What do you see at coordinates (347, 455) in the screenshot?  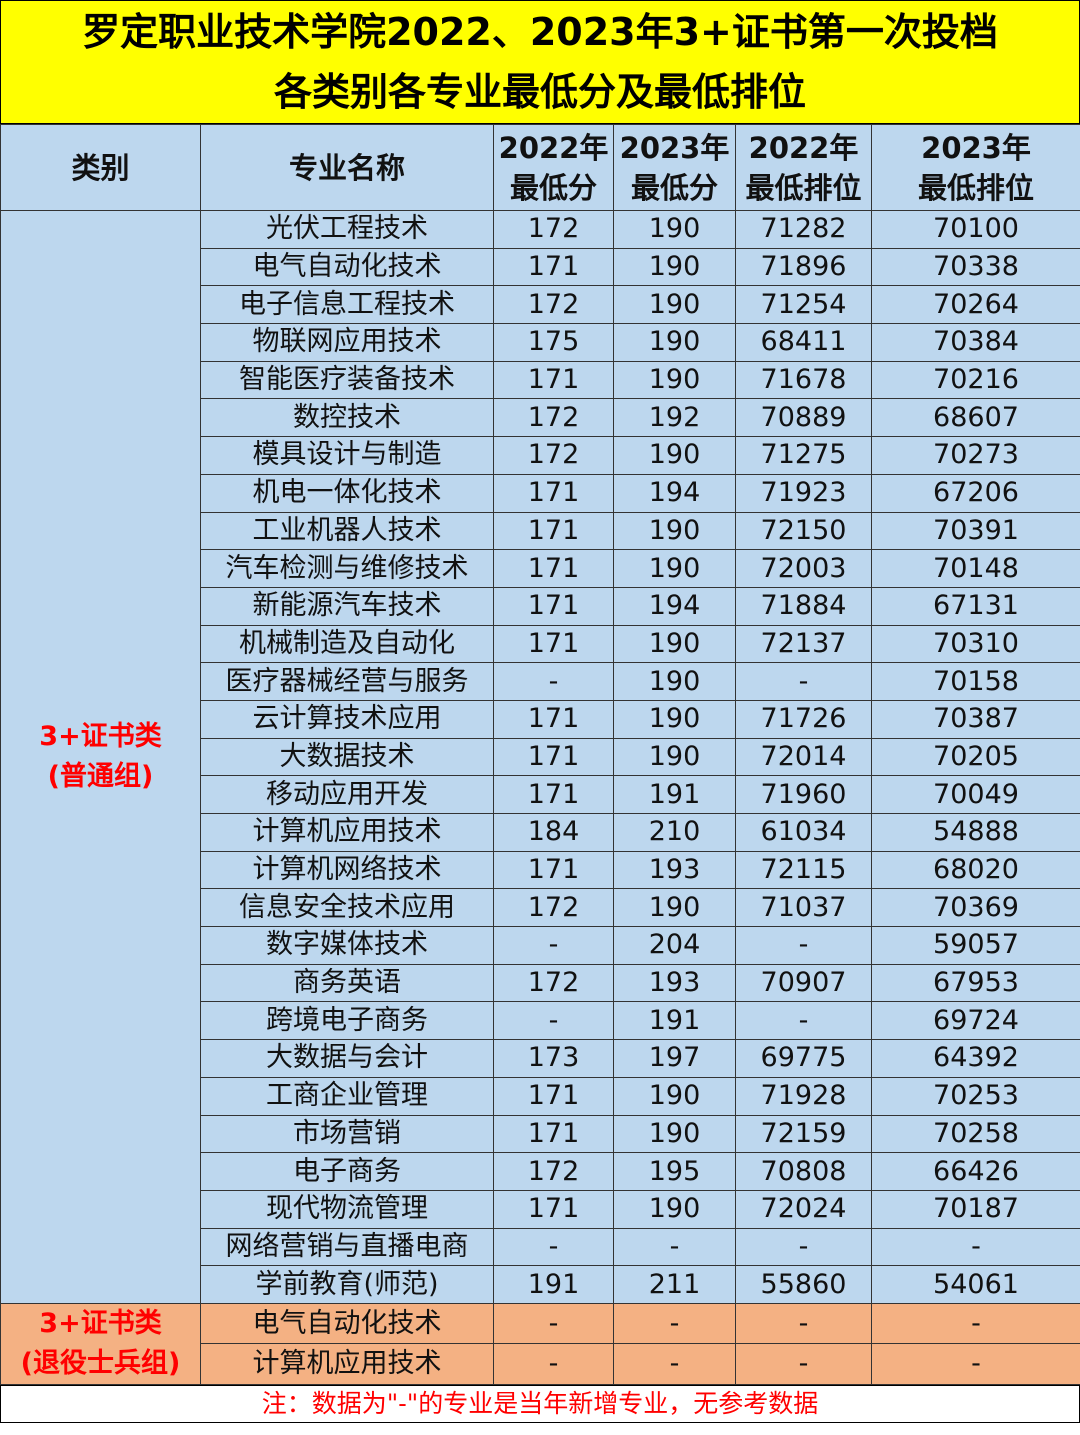 I see `major-cell: 模具设计与制造` at bounding box center [347, 455].